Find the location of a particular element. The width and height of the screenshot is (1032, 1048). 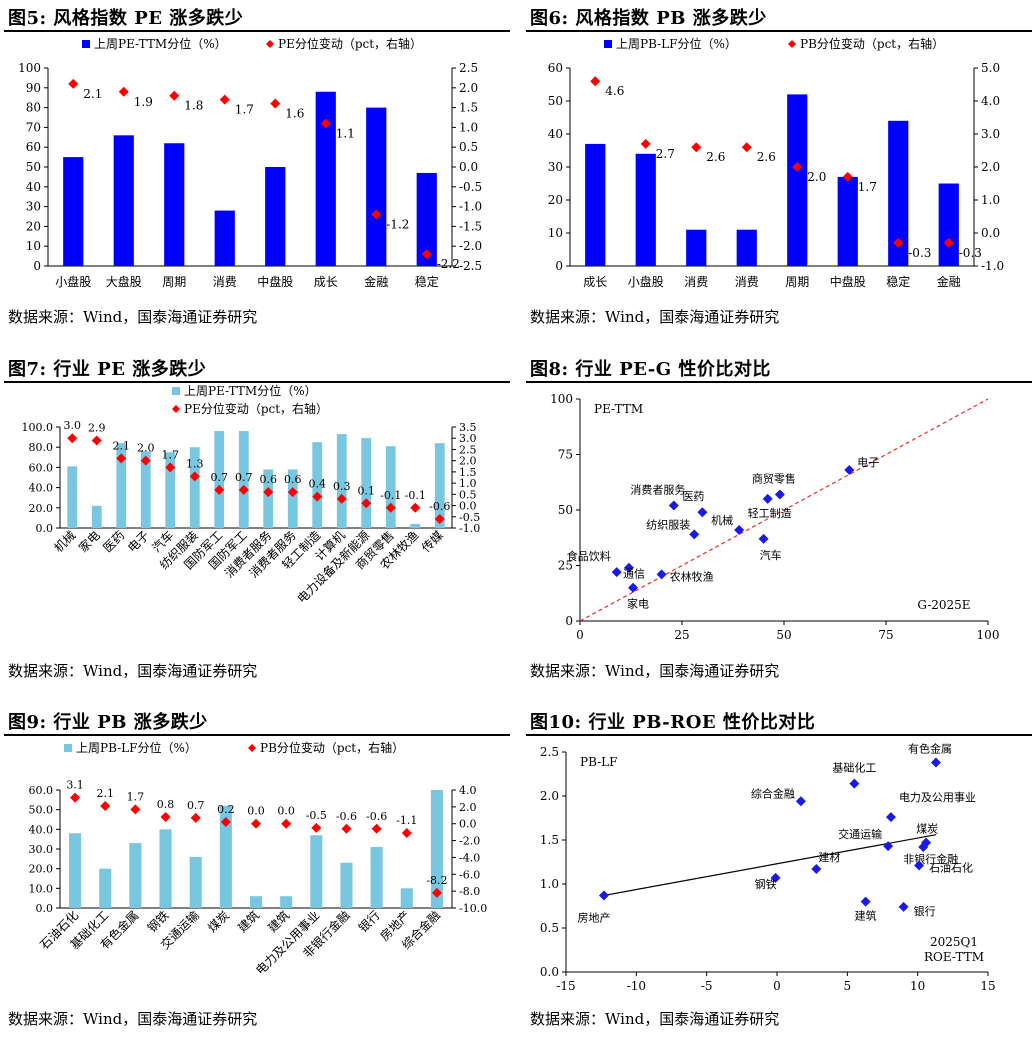

x-axis-label-line: 2025Q1 is located at coordinates (954, 942).